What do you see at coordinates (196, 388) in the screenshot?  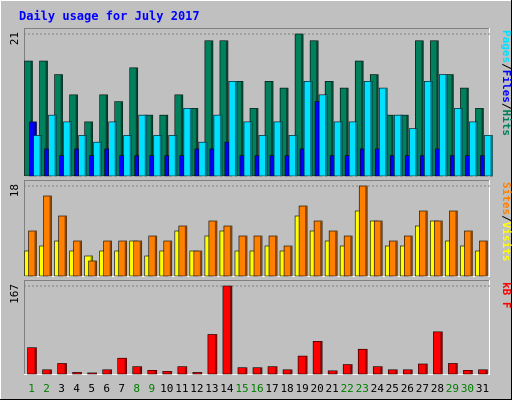 I see `x-tick-label-day-12: 12` at bounding box center [196, 388].